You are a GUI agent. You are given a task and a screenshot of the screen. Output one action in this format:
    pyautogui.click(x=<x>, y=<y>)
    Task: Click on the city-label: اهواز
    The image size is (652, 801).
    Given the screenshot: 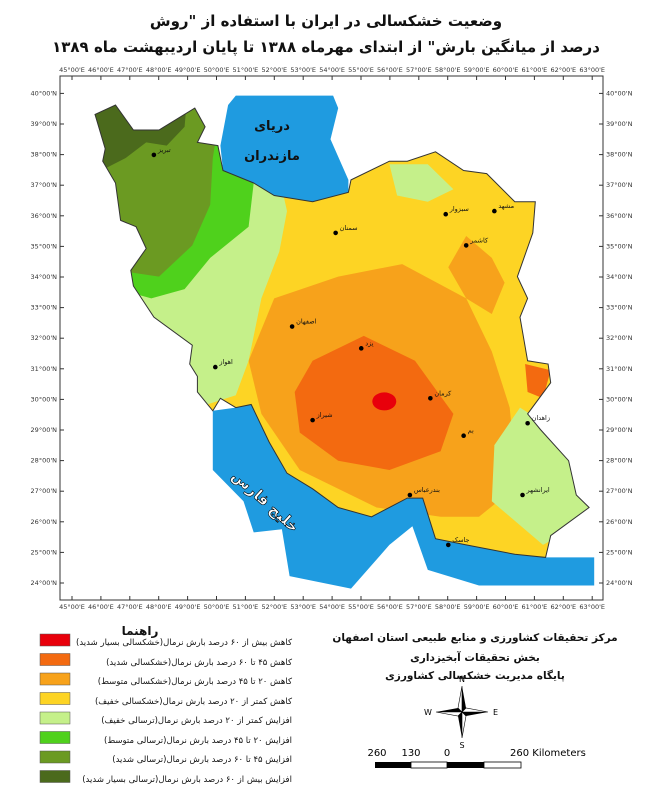 What is the action you would take?
    pyautogui.click(x=225, y=362)
    